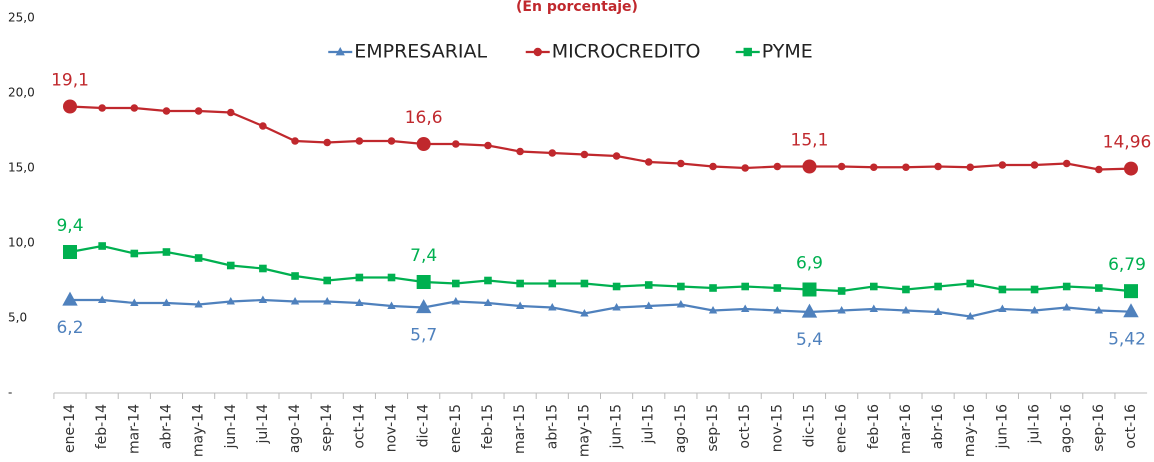 The height and width of the screenshot is (462, 1154). What do you see at coordinates (10, 393) in the screenshot?
I see `y-tick-label: -` at bounding box center [10, 393].